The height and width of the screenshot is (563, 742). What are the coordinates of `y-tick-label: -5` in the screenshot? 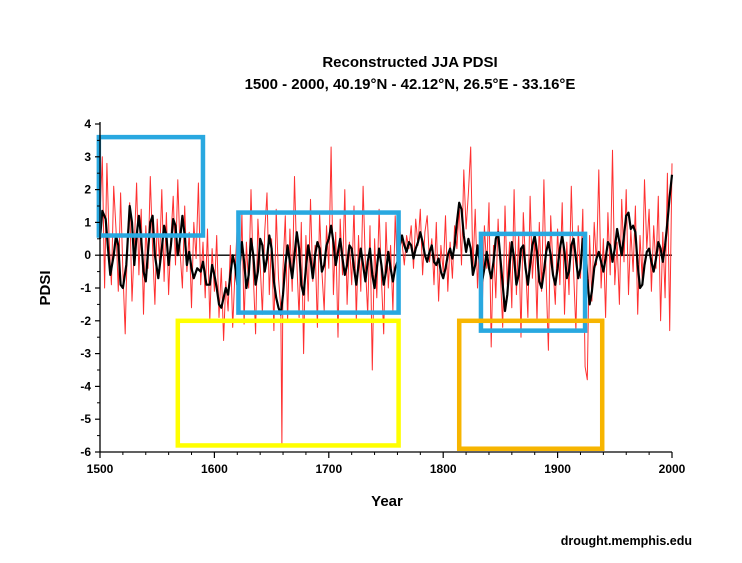 It's located at (85, 419).